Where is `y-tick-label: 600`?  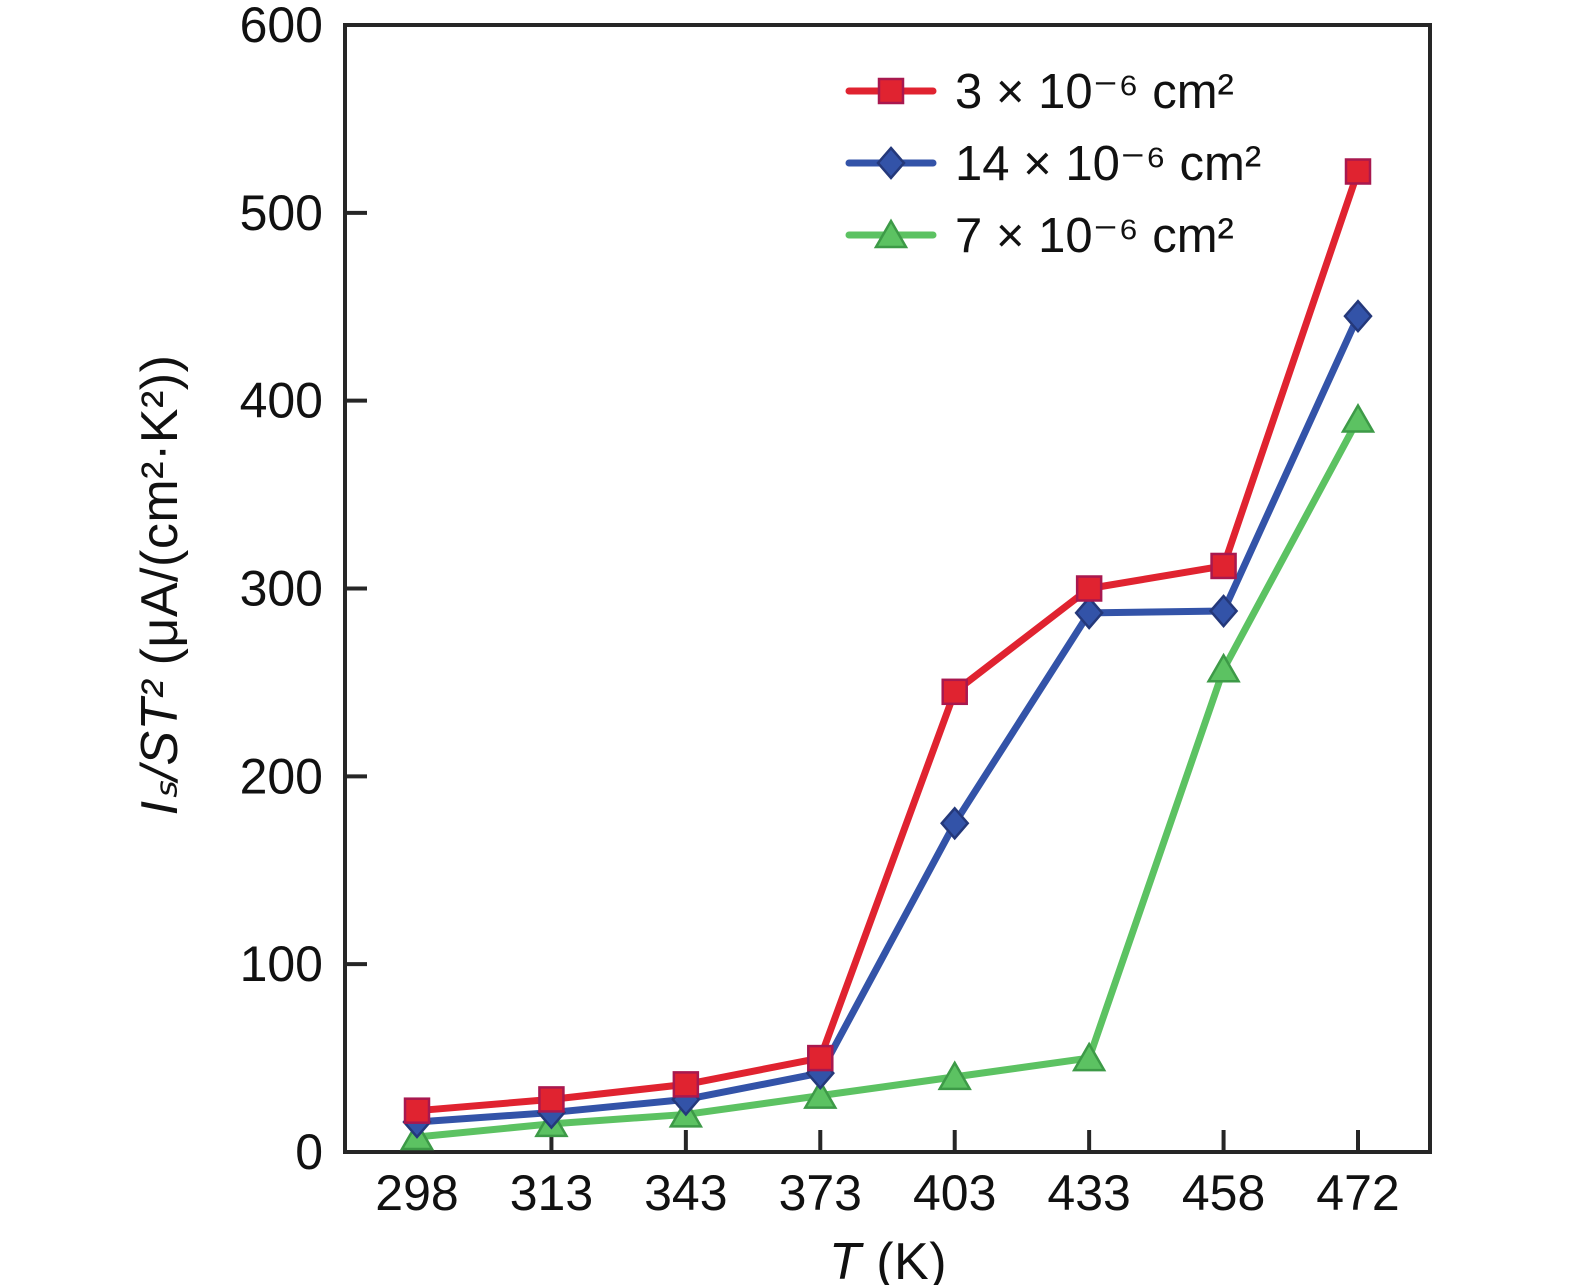 y-tick-label: 600 is located at coordinates (281, 26).